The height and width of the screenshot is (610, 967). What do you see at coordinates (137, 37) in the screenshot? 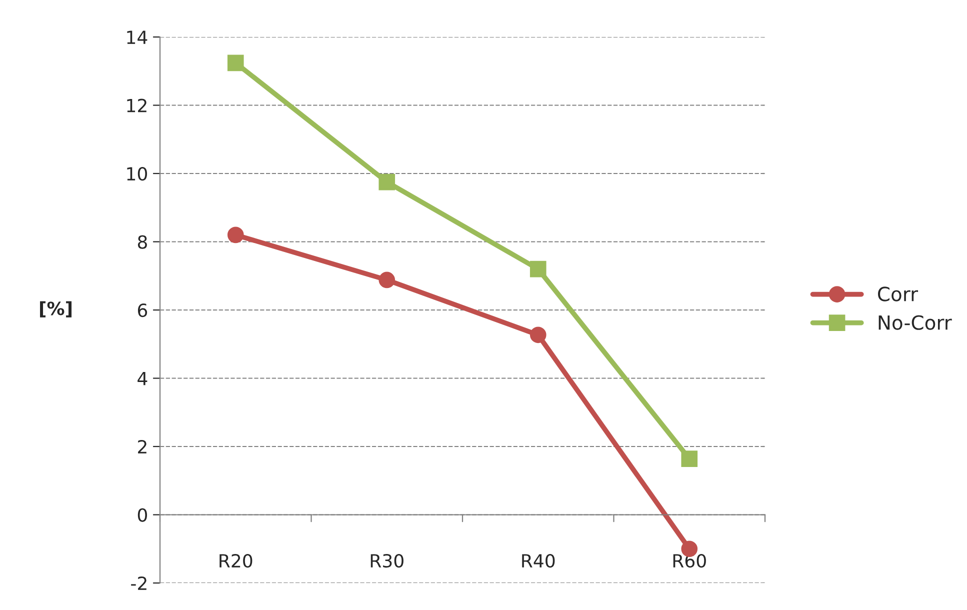
I see `y-tick-label: 14` at bounding box center [137, 37].